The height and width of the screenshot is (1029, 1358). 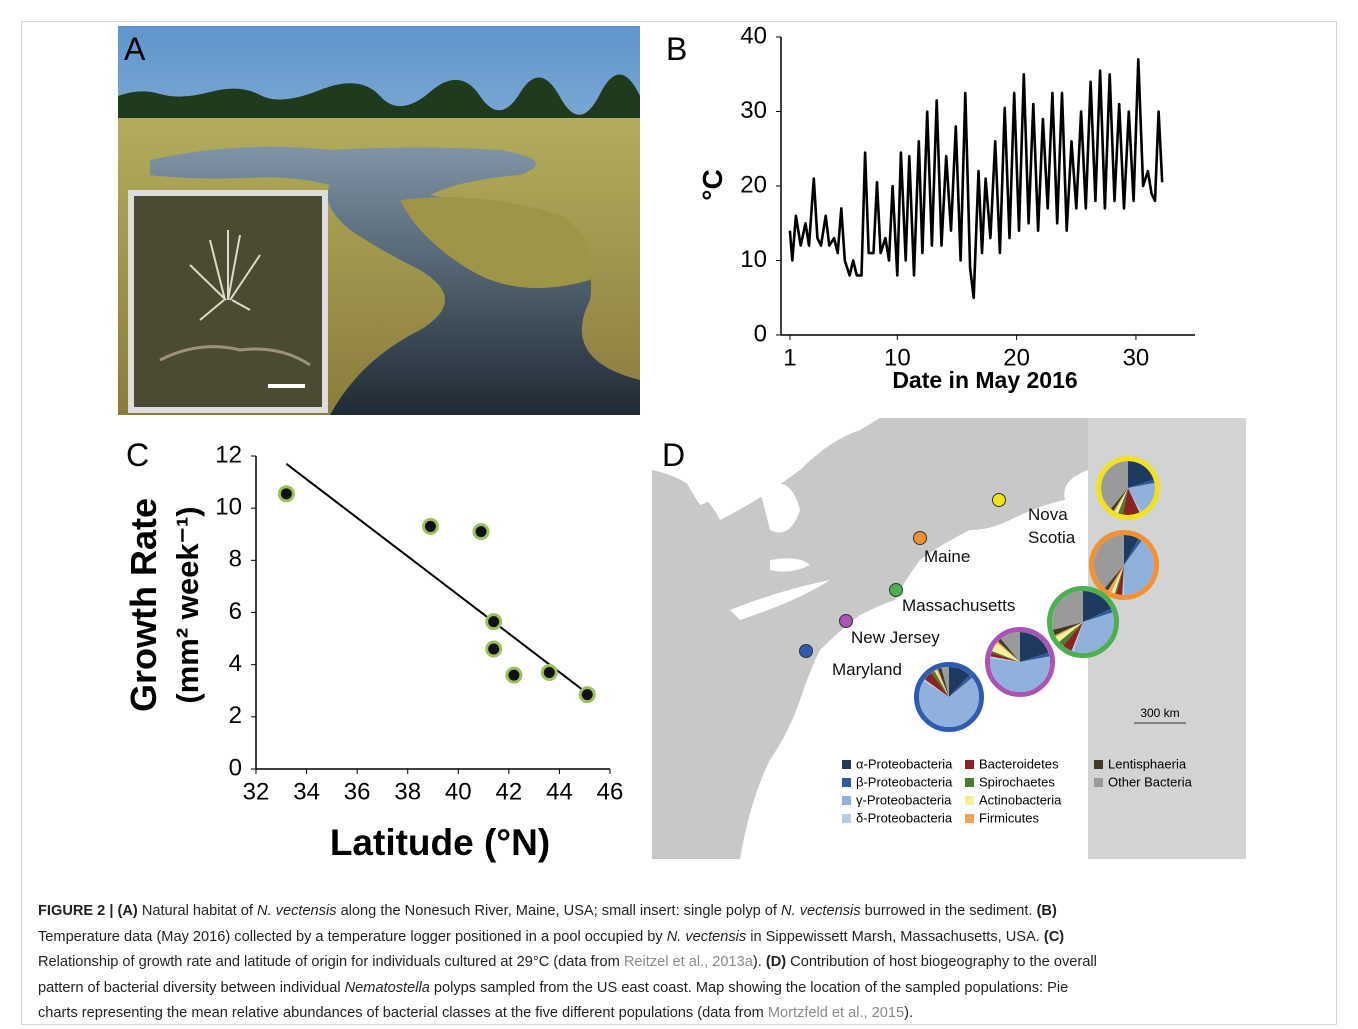 I want to click on site-label: Maine, so click(x=947, y=556).